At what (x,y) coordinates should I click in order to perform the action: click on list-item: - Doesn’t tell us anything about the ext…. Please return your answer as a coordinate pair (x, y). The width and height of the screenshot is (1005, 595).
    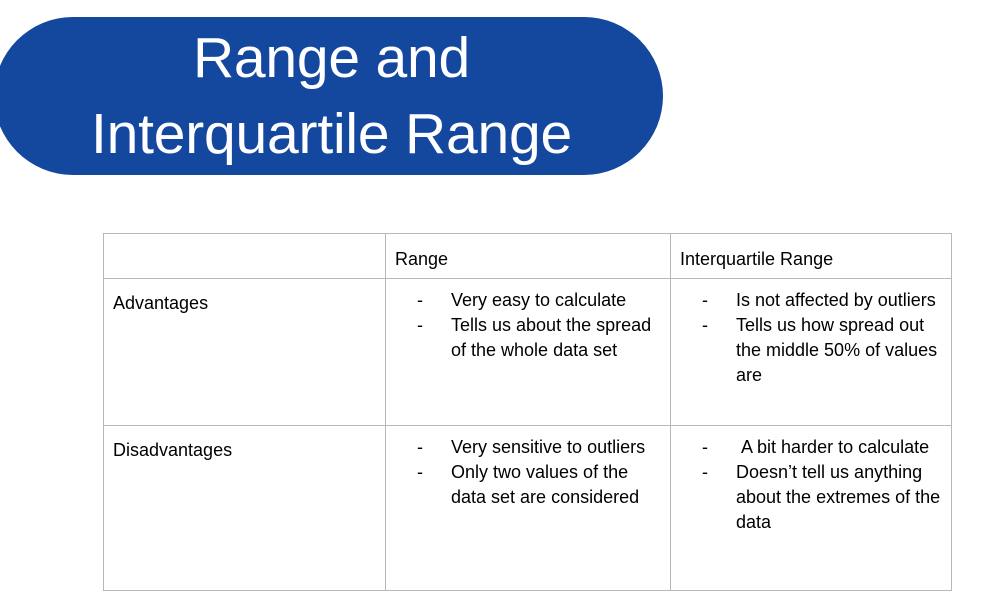
    Looking at the image, I should click on (809, 497).